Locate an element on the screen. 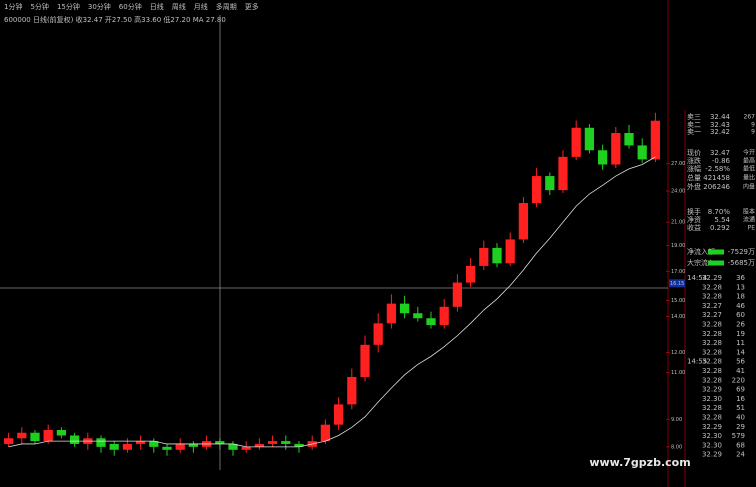  toolbar-tab: 更多 is located at coordinates (252, 6).